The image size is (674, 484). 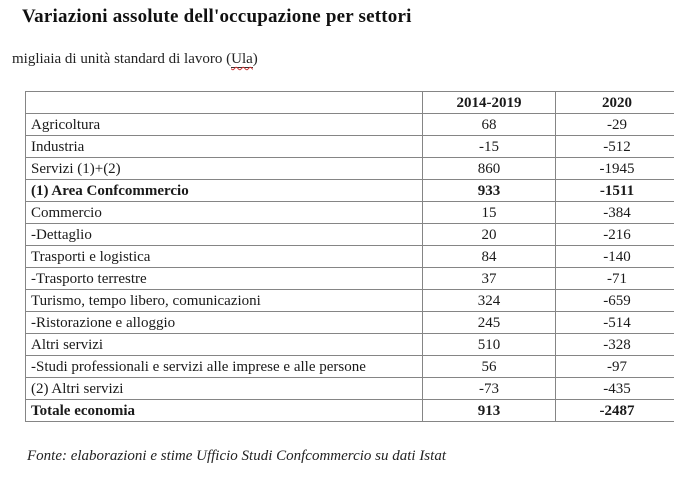 I want to click on subtitle-suffix: ), so click(x=255, y=59).